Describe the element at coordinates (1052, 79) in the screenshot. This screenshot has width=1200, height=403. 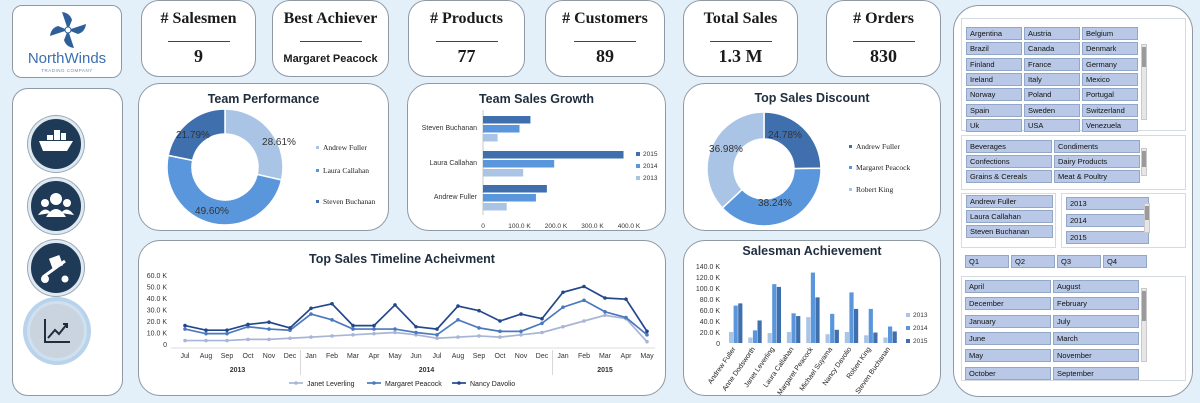
I see `country-option: Italy` at that location.